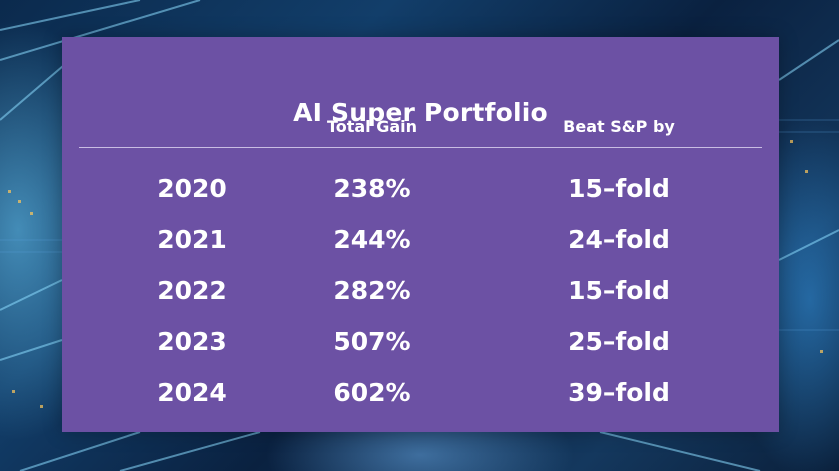 The width and height of the screenshot is (839, 471). I want to click on column-header-total-gain: Total Gain, so click(372, 126).